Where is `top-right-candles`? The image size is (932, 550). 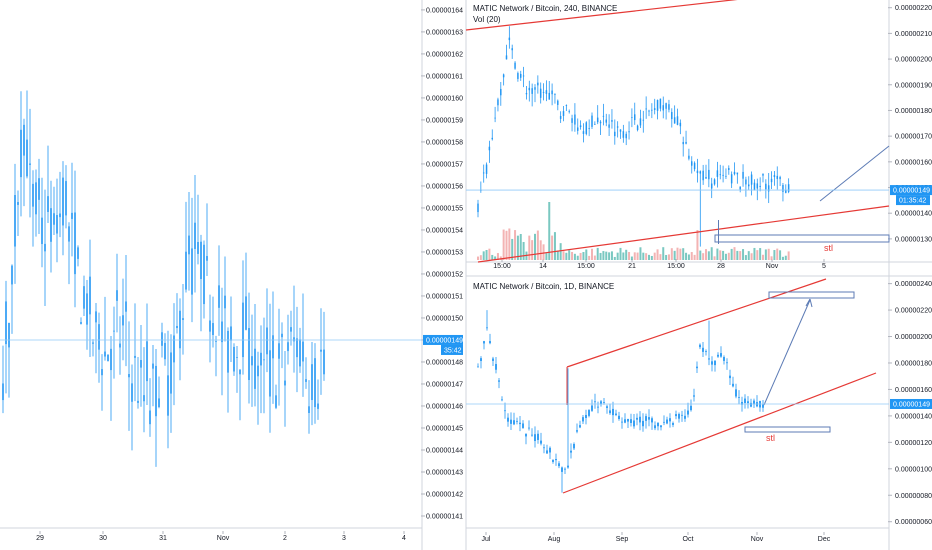
top-right-candles is located at coordinates (633, 136).